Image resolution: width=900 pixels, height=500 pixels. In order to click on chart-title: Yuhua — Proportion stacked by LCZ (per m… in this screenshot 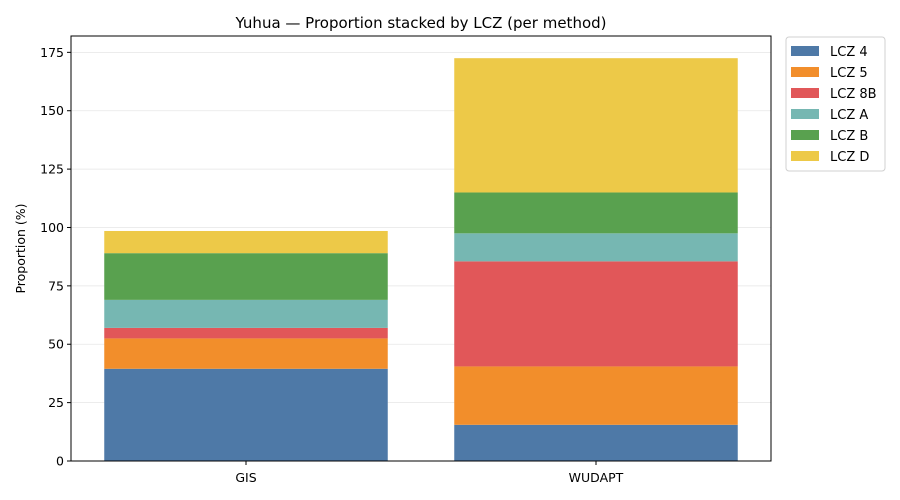, I will do `click(420, 23)`.